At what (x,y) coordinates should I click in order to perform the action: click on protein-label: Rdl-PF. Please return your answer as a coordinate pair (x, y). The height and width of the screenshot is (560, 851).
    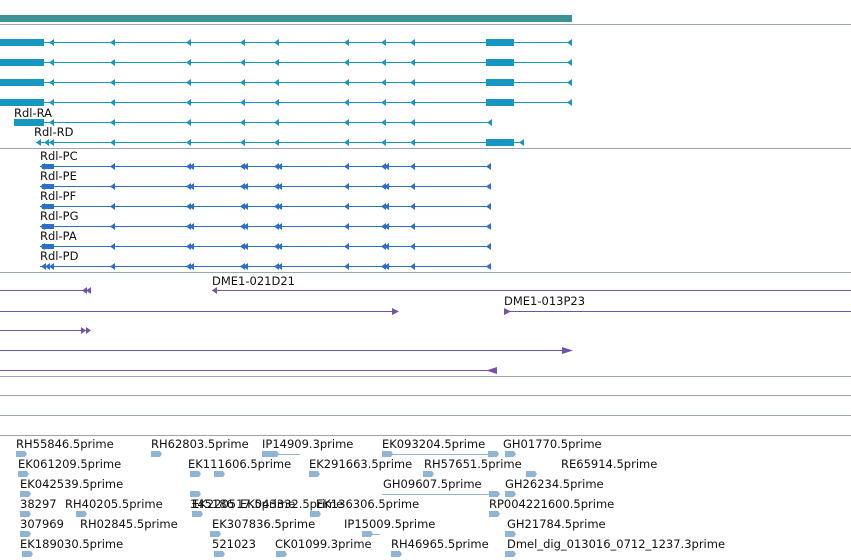
    Looking at the image, I should click on (58, 196).